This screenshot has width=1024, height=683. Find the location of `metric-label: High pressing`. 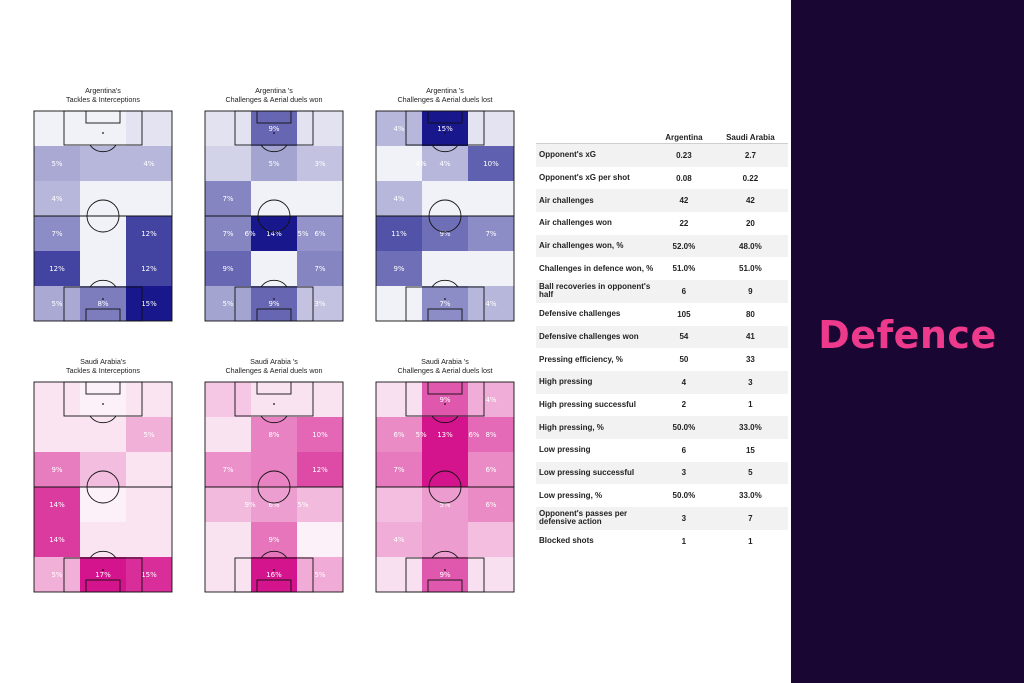

metric-label: High pressing is located at coordinates (595, 382).